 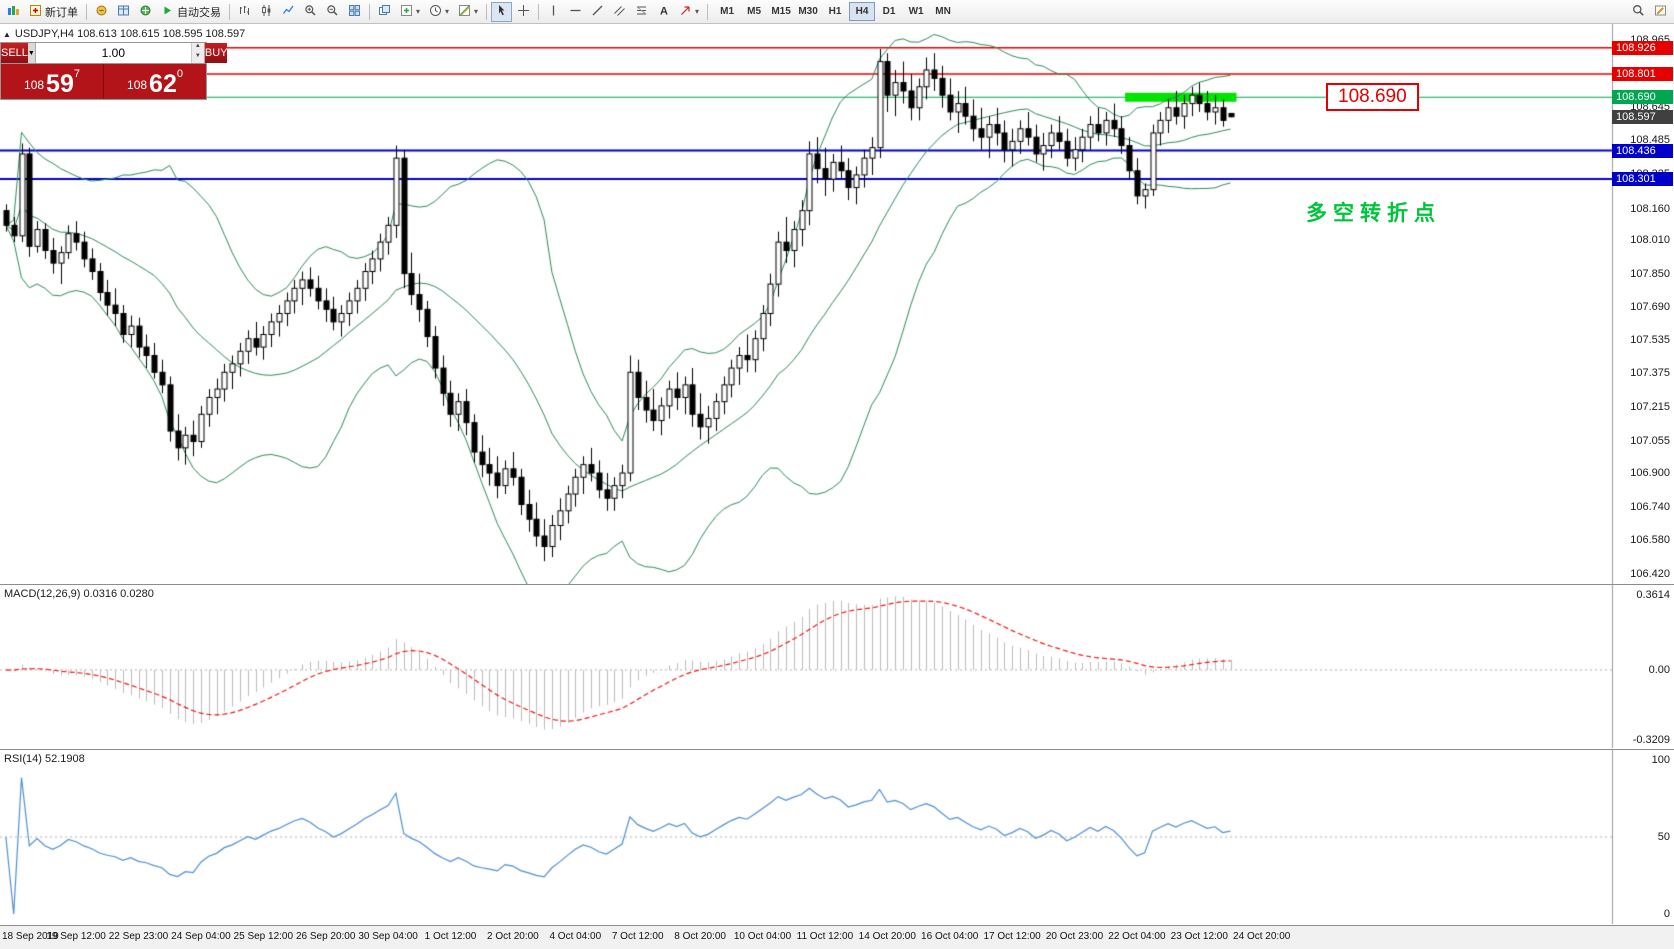 What do you see at coordinates (14, 53) in the screenshot?
I see `sell-button: SELL` at bounding box center [14, 53].